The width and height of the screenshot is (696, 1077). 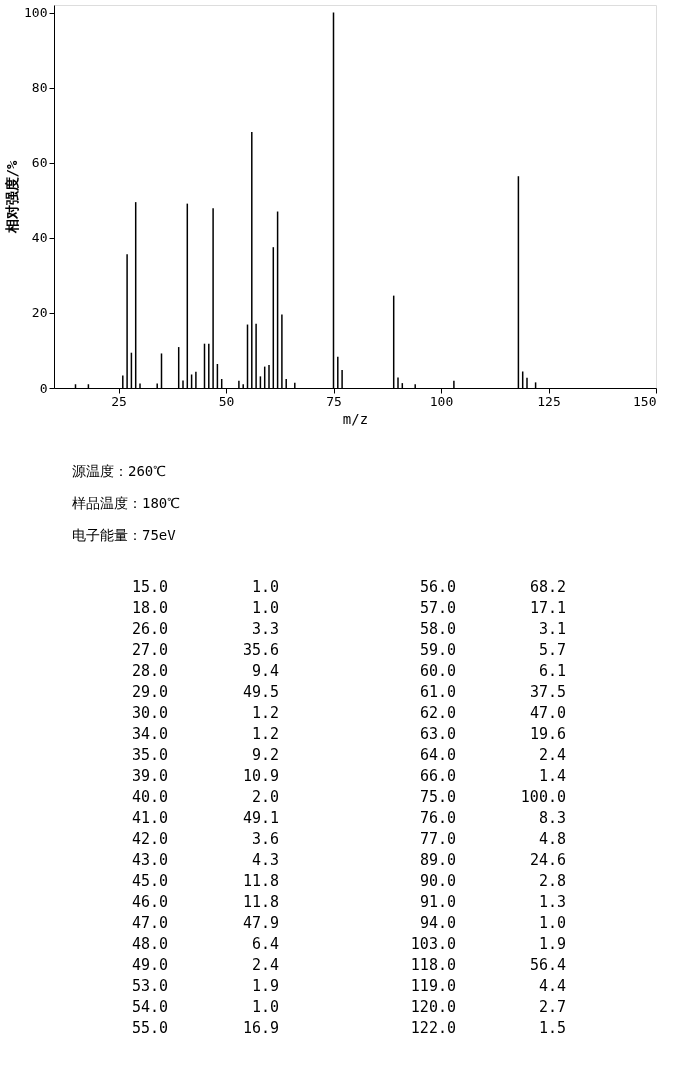 What do you see at coordinates (552, 1007) in the screenshot?
I see `text: 2.7` at bounding box center [552, 1007].